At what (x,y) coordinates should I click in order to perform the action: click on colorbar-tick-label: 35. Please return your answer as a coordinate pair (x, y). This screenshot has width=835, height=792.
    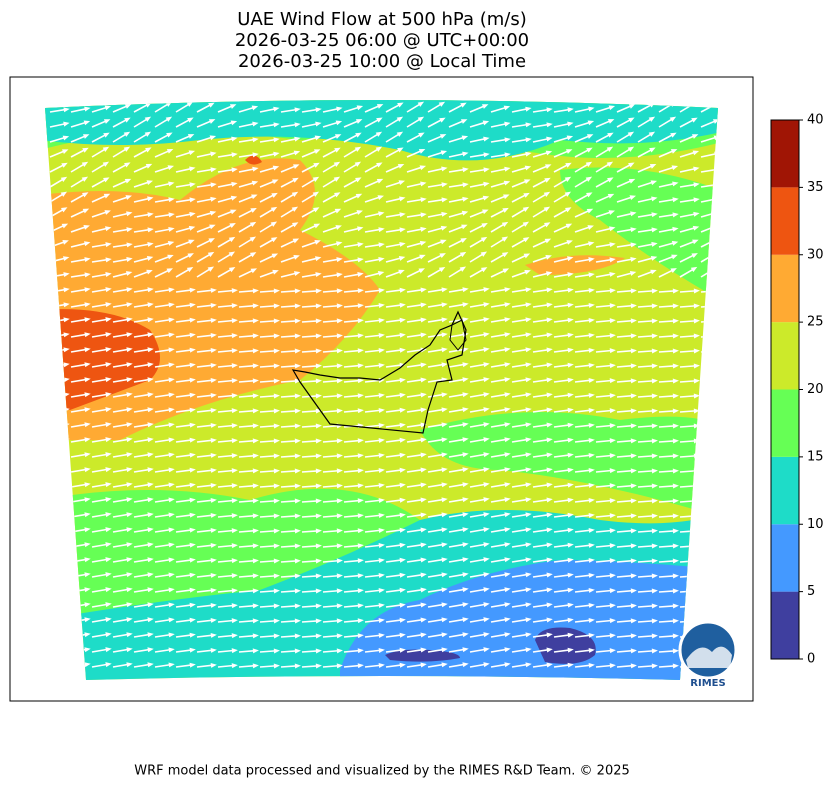
    Looking at the image, I should click on (815, 187).